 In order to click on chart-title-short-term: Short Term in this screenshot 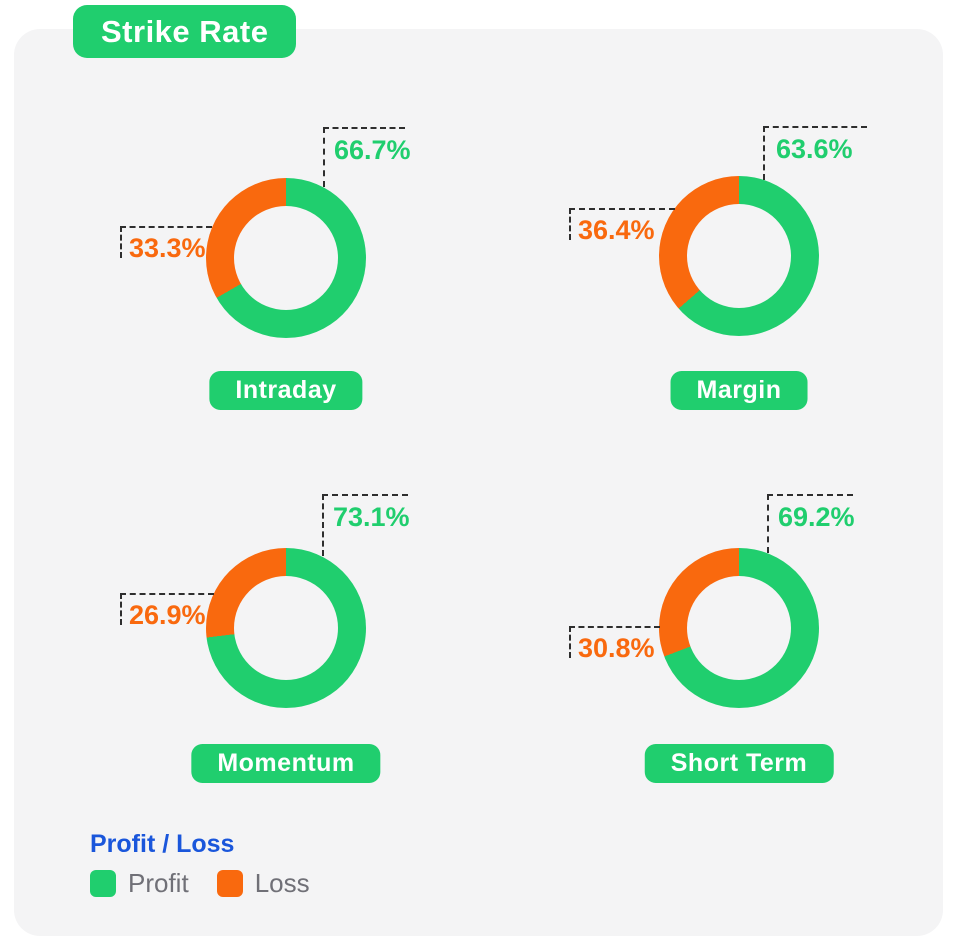, I will do `click(739, 763)`.